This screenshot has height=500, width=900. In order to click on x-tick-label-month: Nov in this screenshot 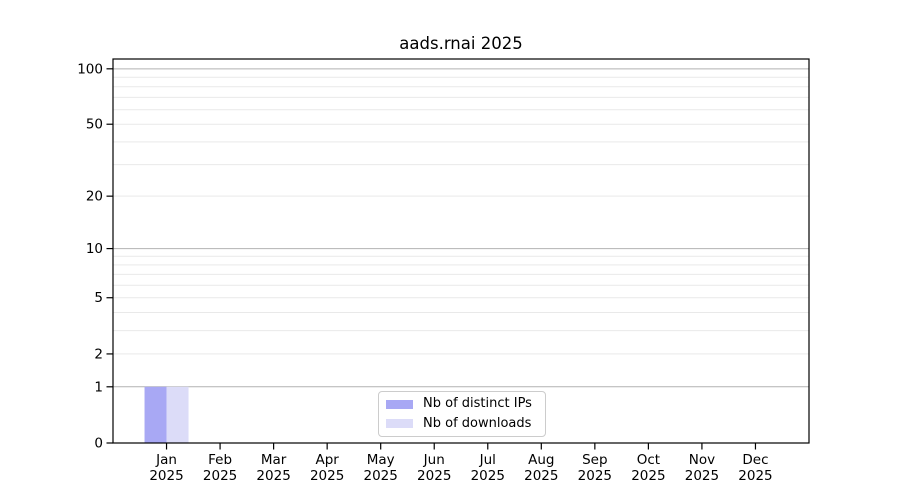, I will do `click(702, 460)`.